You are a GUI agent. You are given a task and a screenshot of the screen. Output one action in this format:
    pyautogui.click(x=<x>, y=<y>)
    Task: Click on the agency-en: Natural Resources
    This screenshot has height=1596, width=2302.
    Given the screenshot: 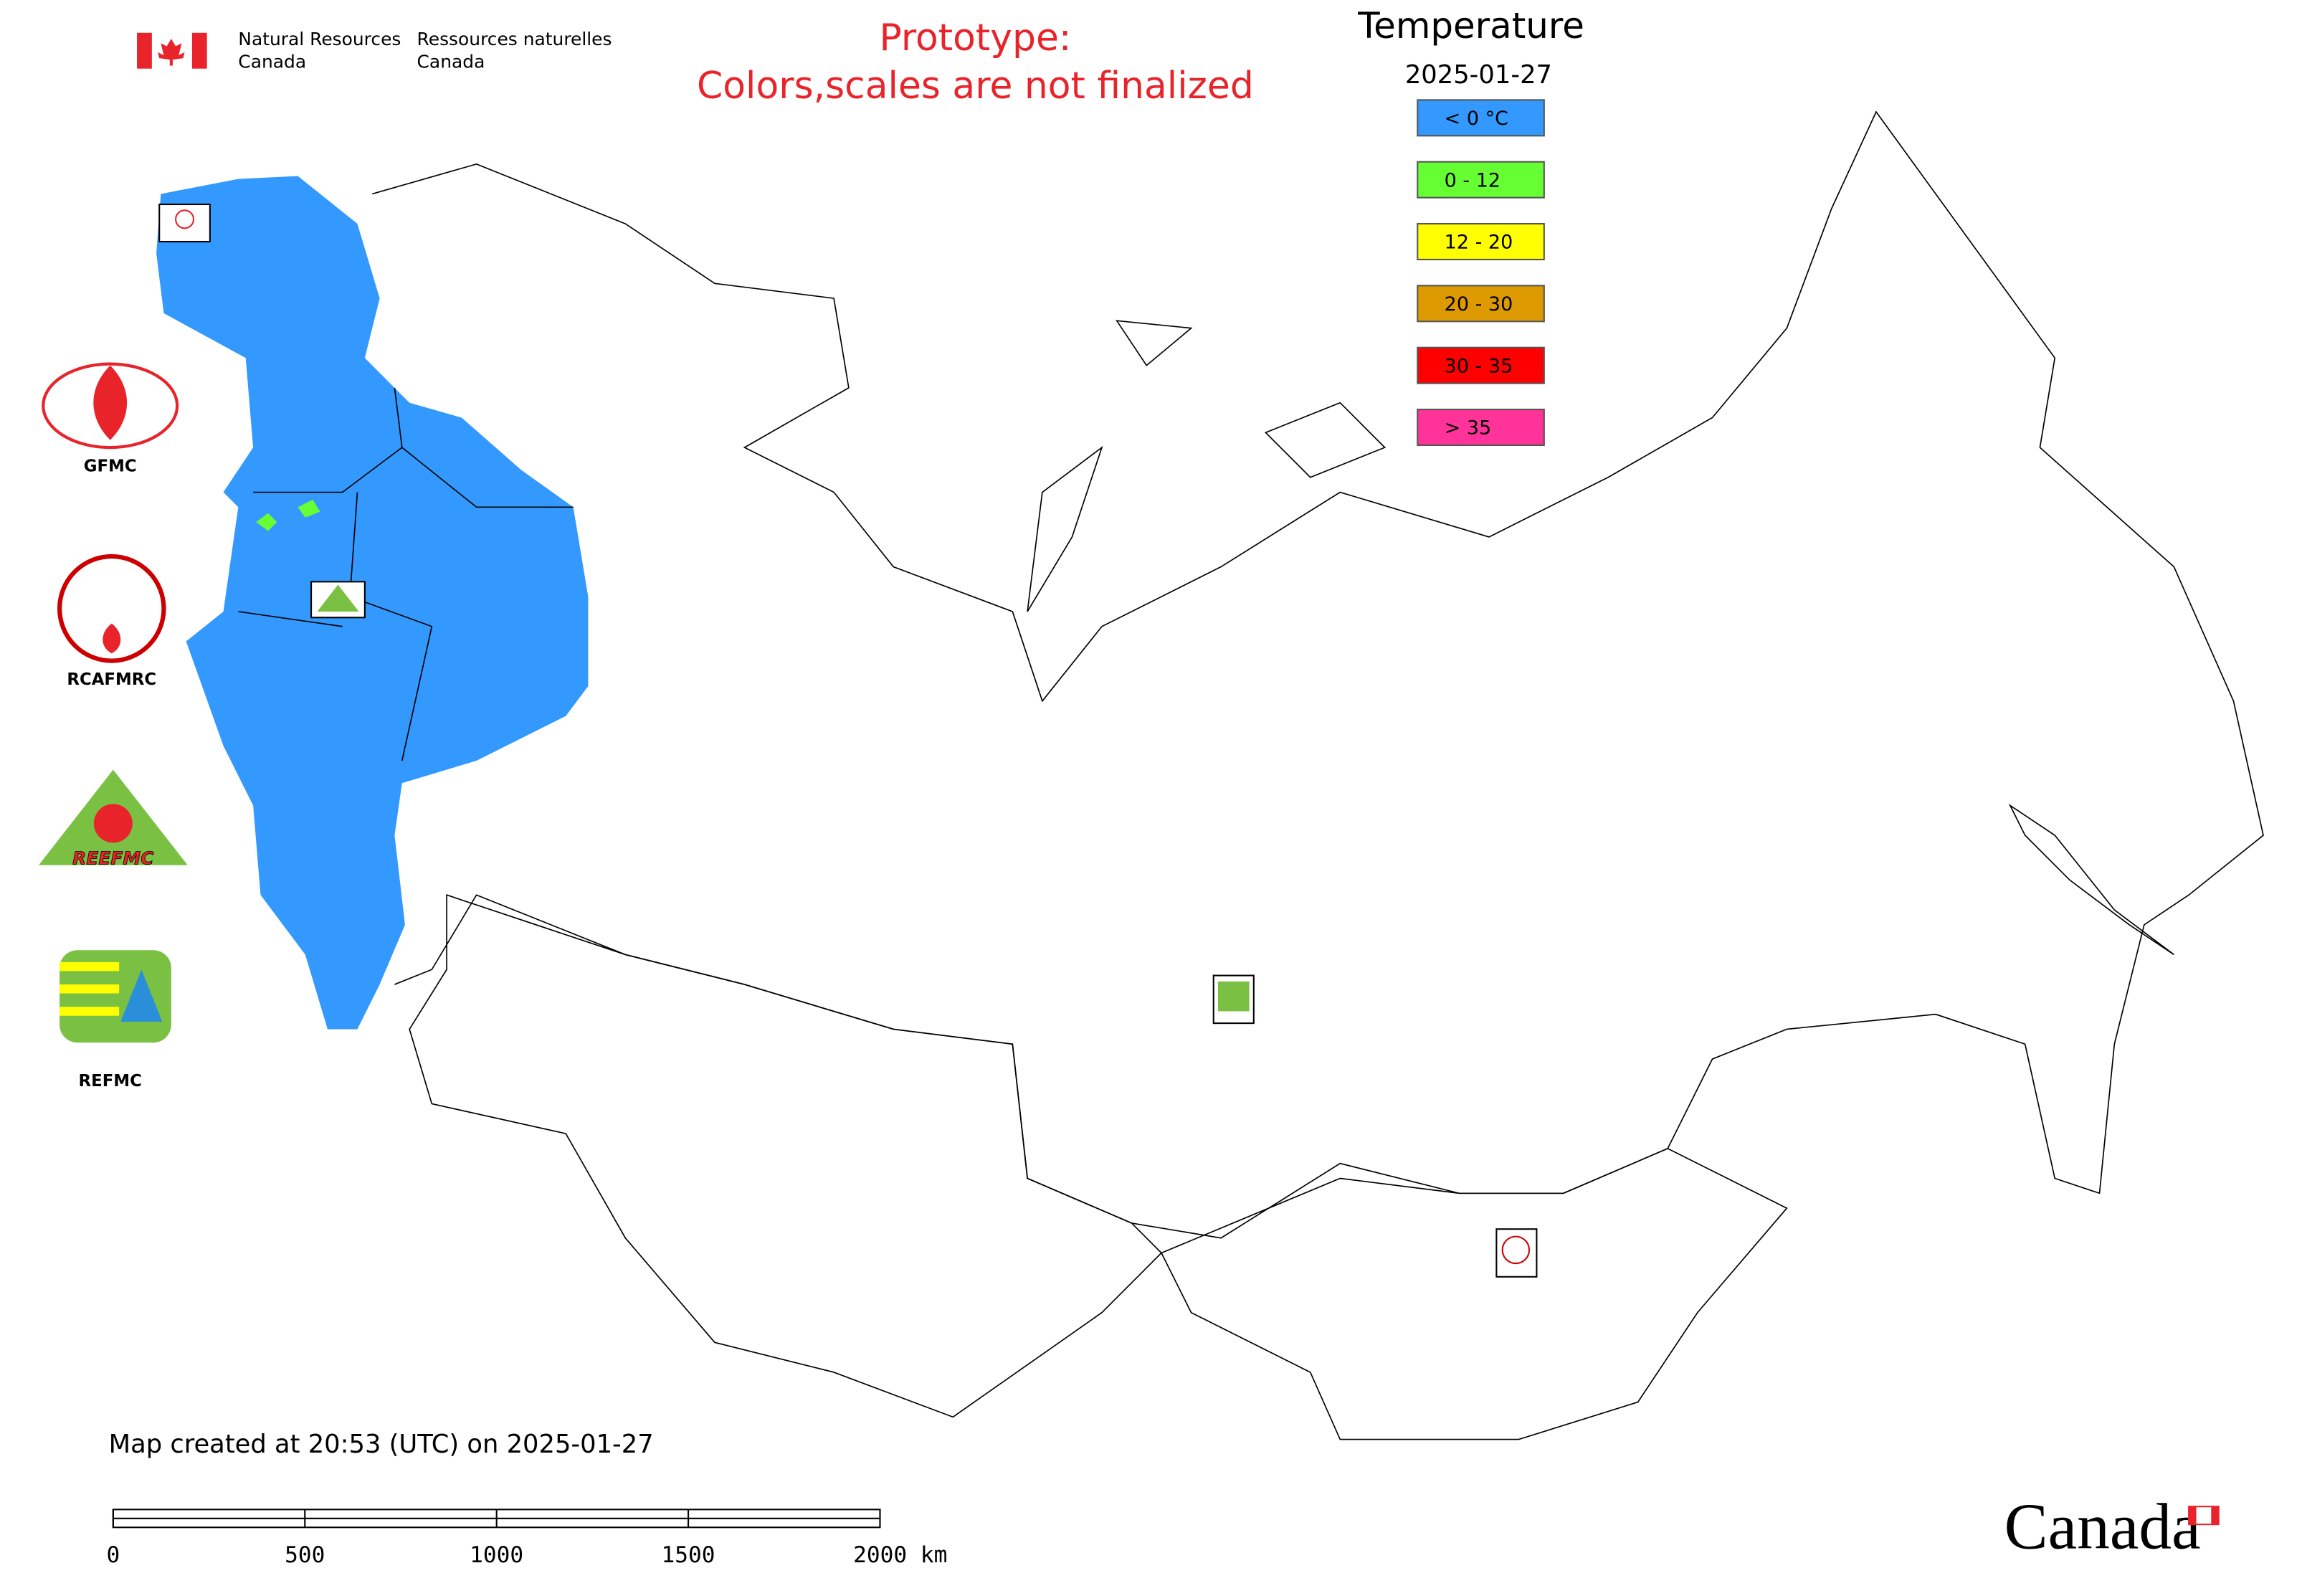 What is the action you would take?
    pyautogui.click(x=319, y=39)
    